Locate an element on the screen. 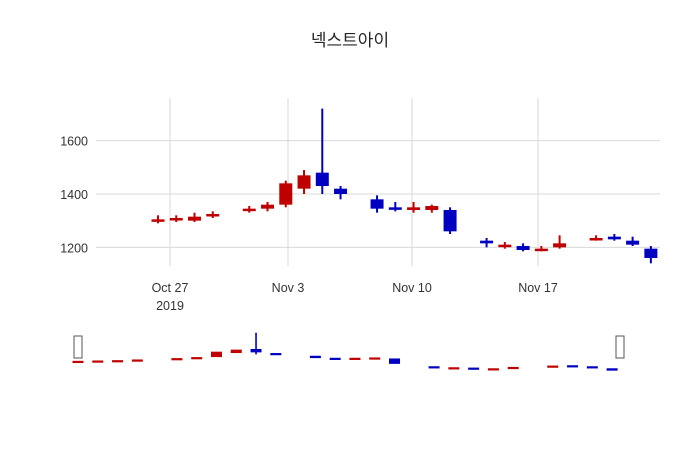  y-axis-tick-labels: 1200 1400 1600 is located at coordinates (74, 195).